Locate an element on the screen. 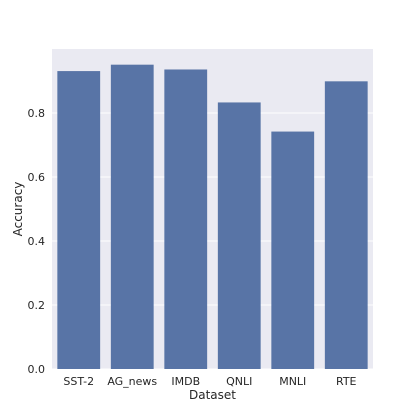 This screenshot has height=415, width=415. x-axis-ticks: SST-2 AG_news IMDB QNLI MNLI RTE is located at coordinates (209, 381).